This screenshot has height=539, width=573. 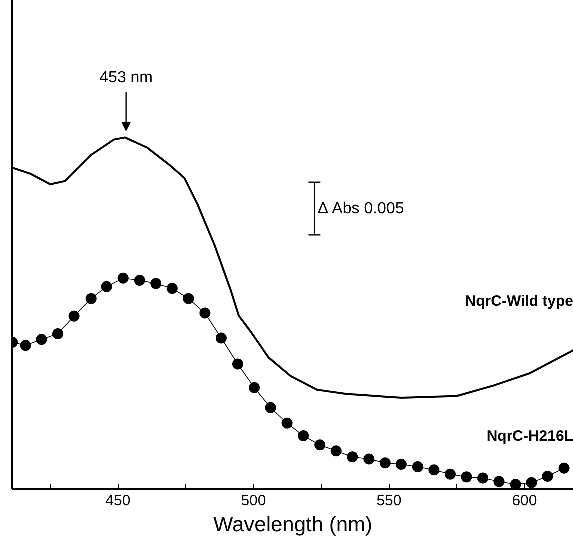 I want to click on annotation: Δ Abs 0.005, so click(x=361, y=209).